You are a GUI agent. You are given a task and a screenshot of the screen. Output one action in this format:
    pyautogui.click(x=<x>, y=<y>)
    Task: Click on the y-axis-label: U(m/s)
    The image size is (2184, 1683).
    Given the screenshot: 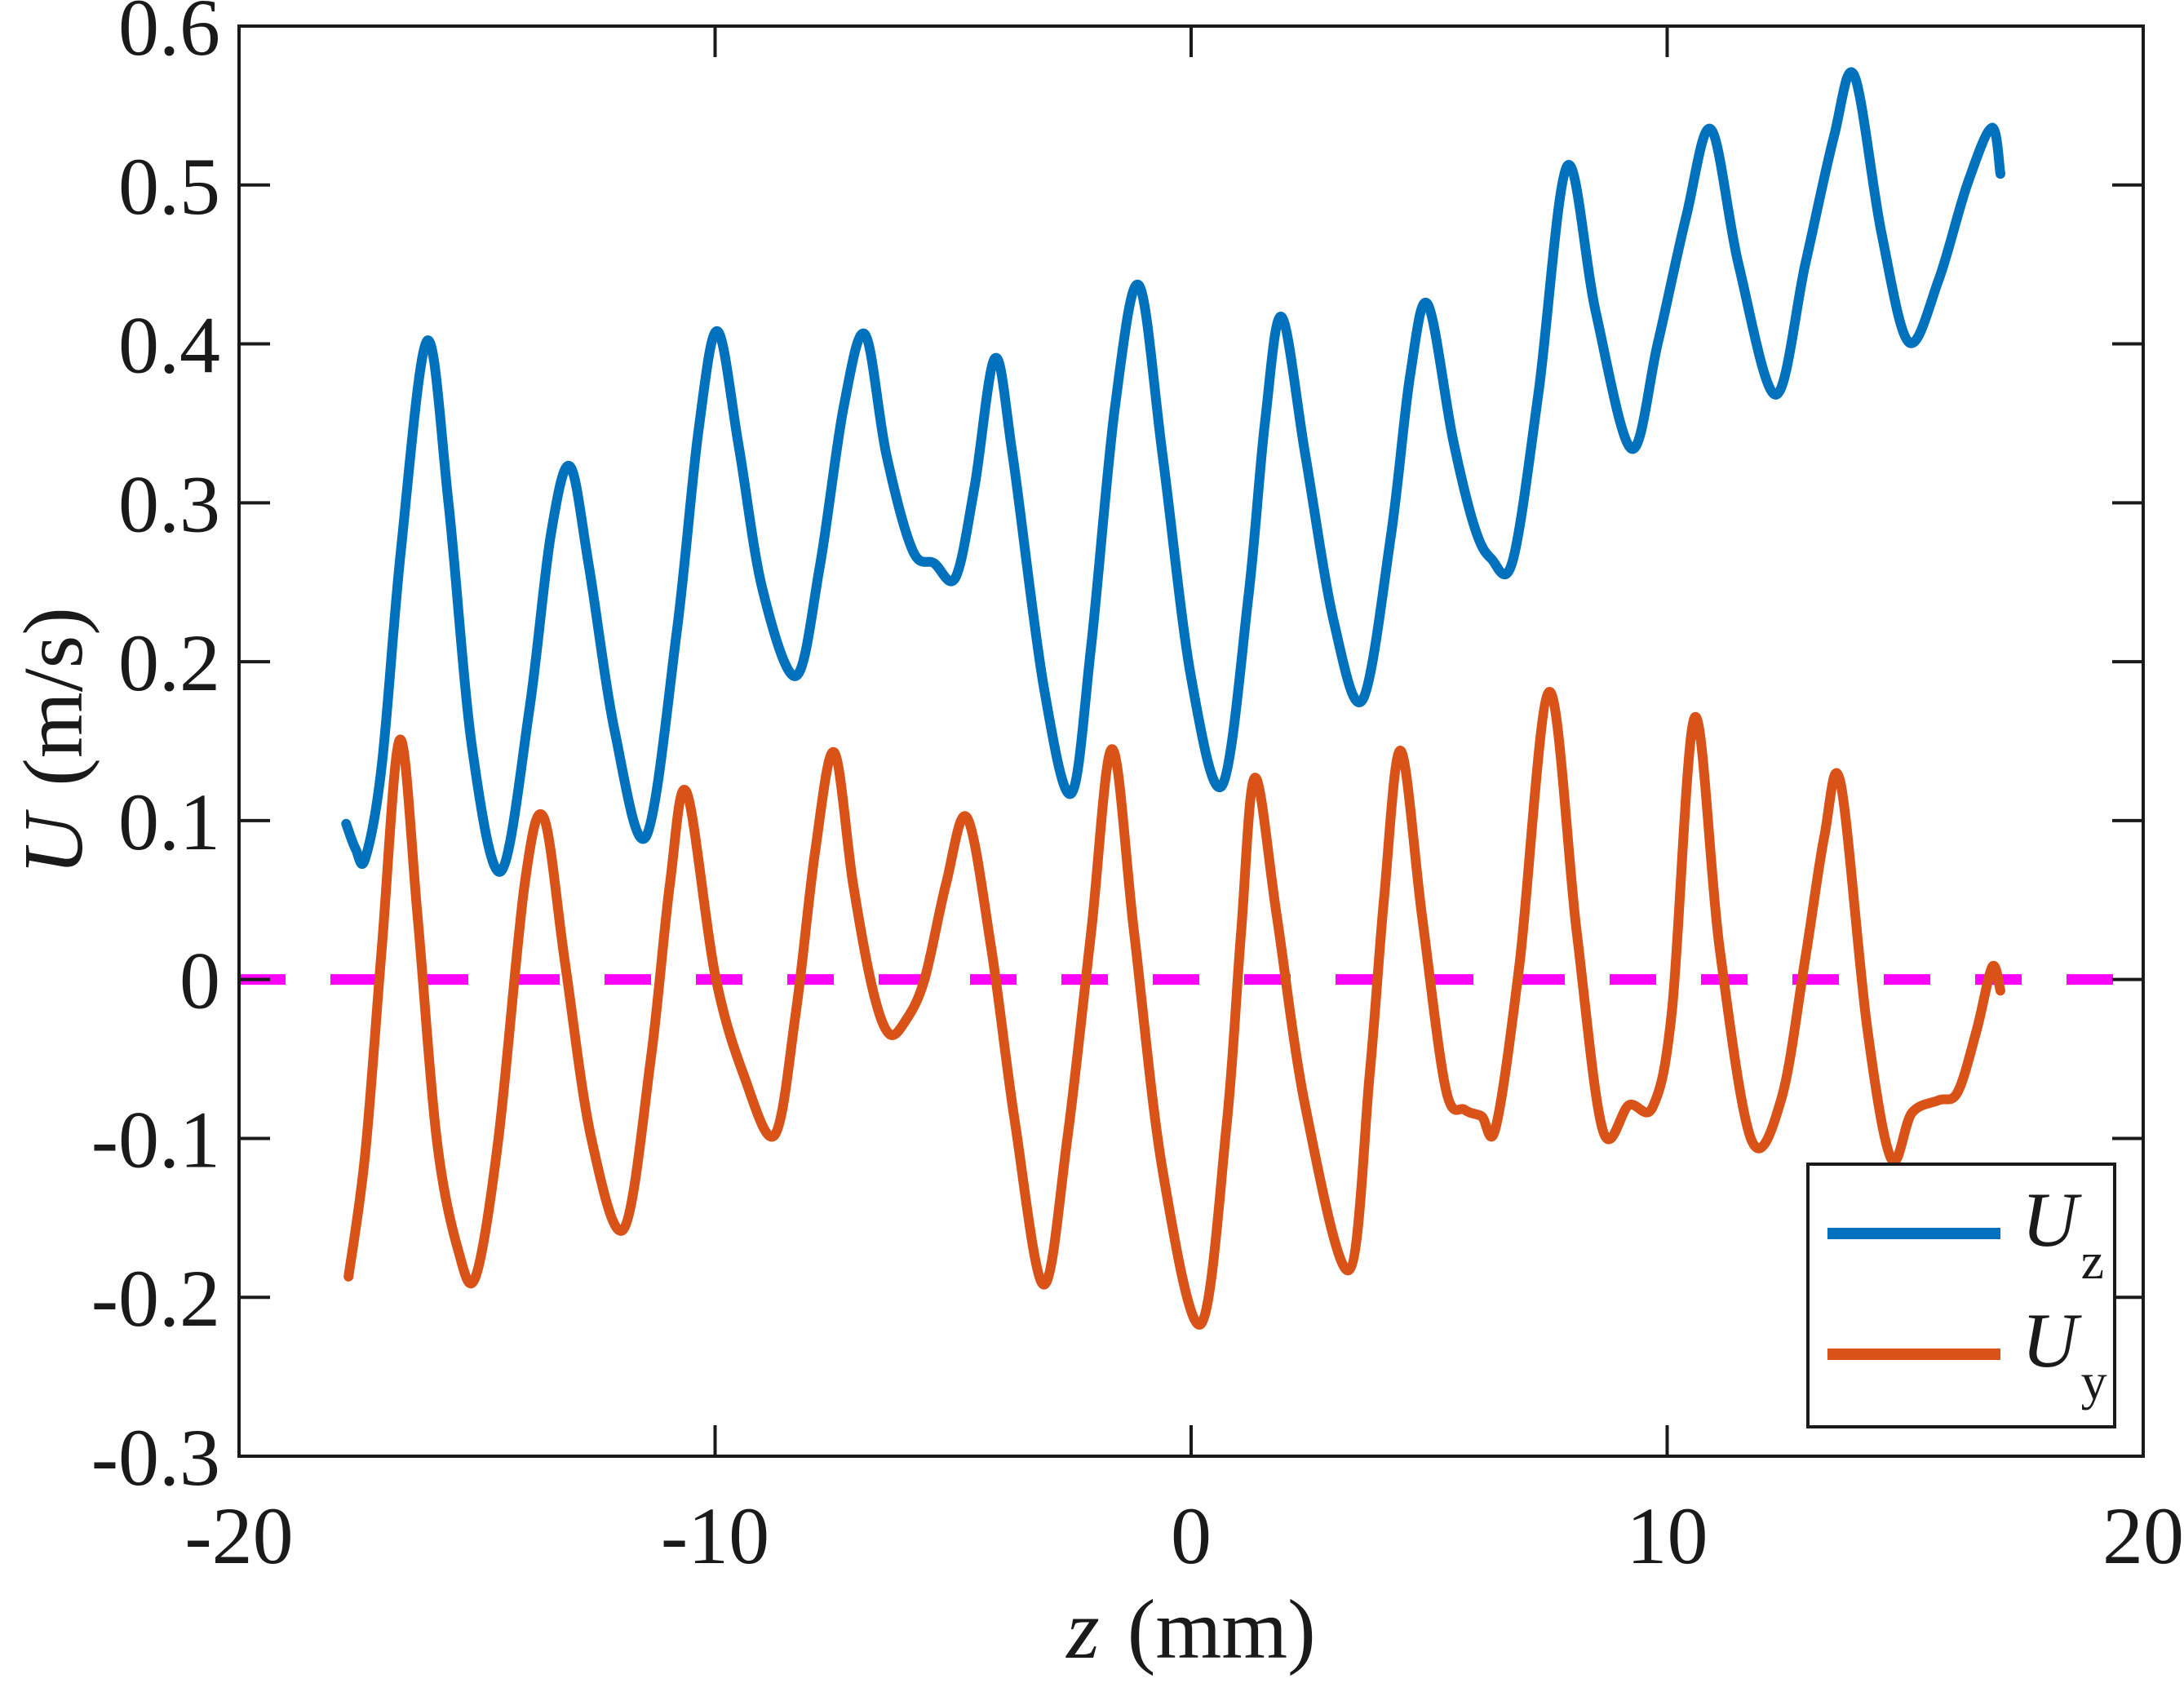 What is the action you would take?
    pyautogui.click(x=54, y=741)
    